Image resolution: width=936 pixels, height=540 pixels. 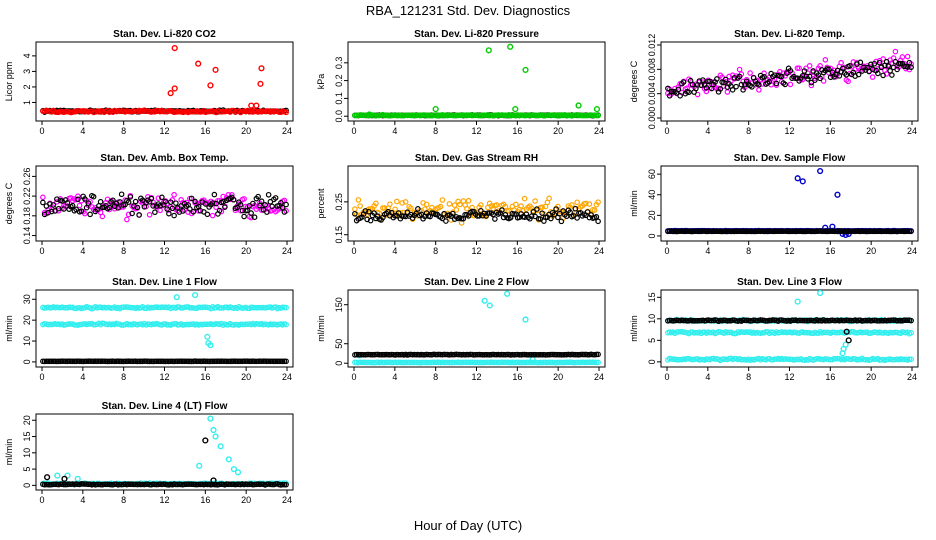 What do you see at coordinates (164, 158) in the screenshot?
I see `panel-title: Stan. Dev. Amb. Box Temp.` at bounding box center [164, 158].